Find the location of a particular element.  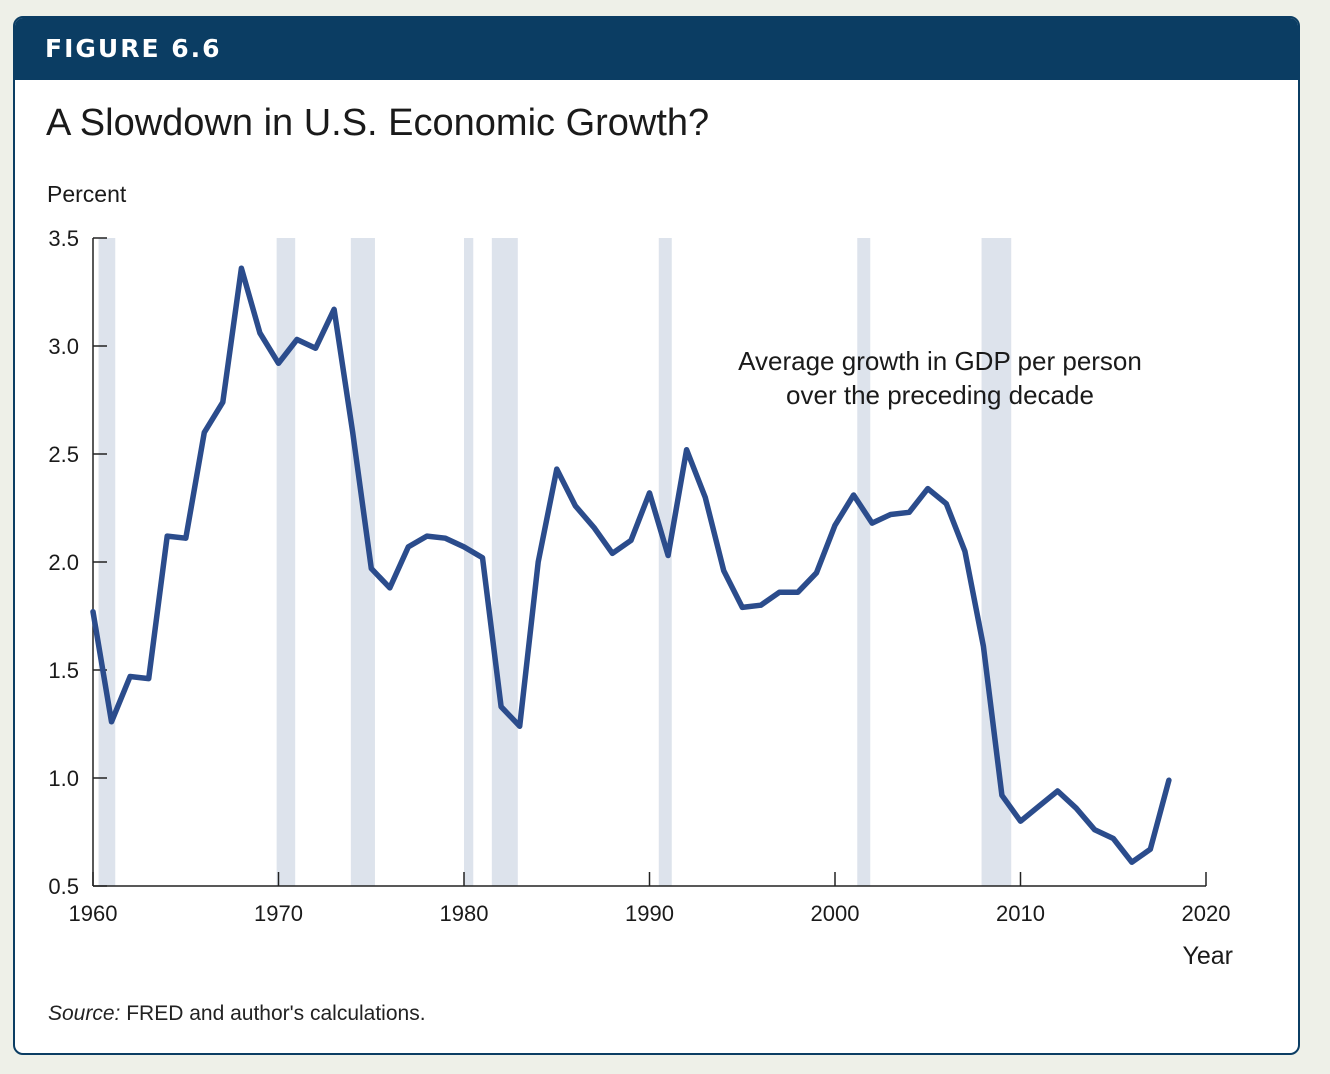

x-tick-label: 2020 is located at coordinates (1206, 913).